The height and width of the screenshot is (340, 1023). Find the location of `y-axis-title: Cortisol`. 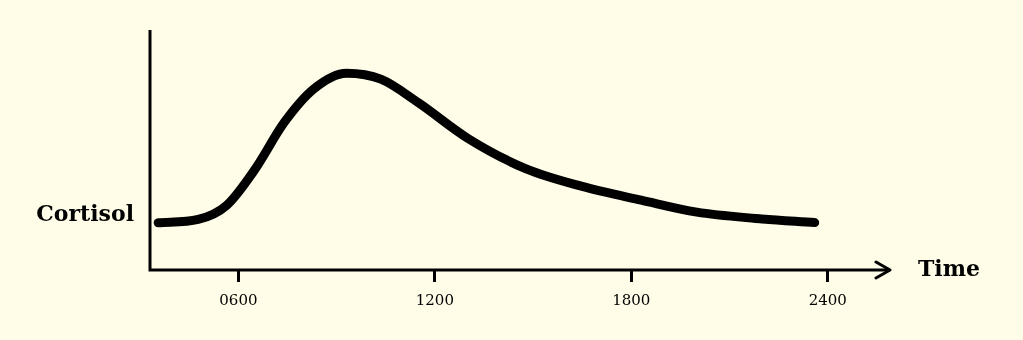

y-axis-title: Cortisol is located at coordinates (85, 212).